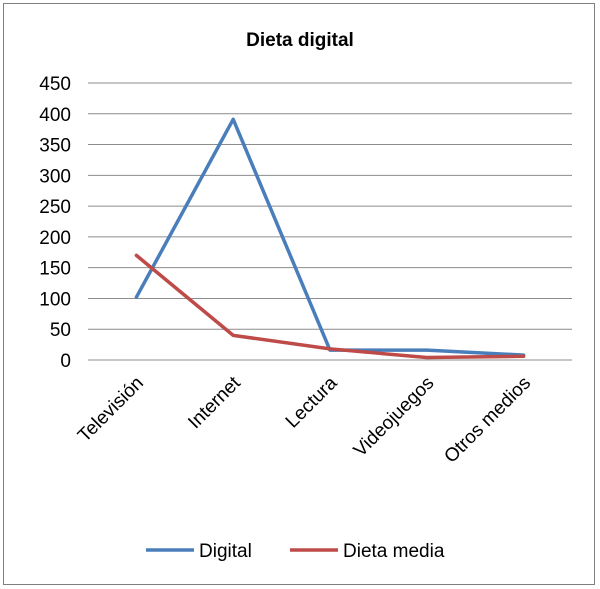 This screenshot has height=589, width=600. I want to click on y-tick-label: 250, so click(55, 207).